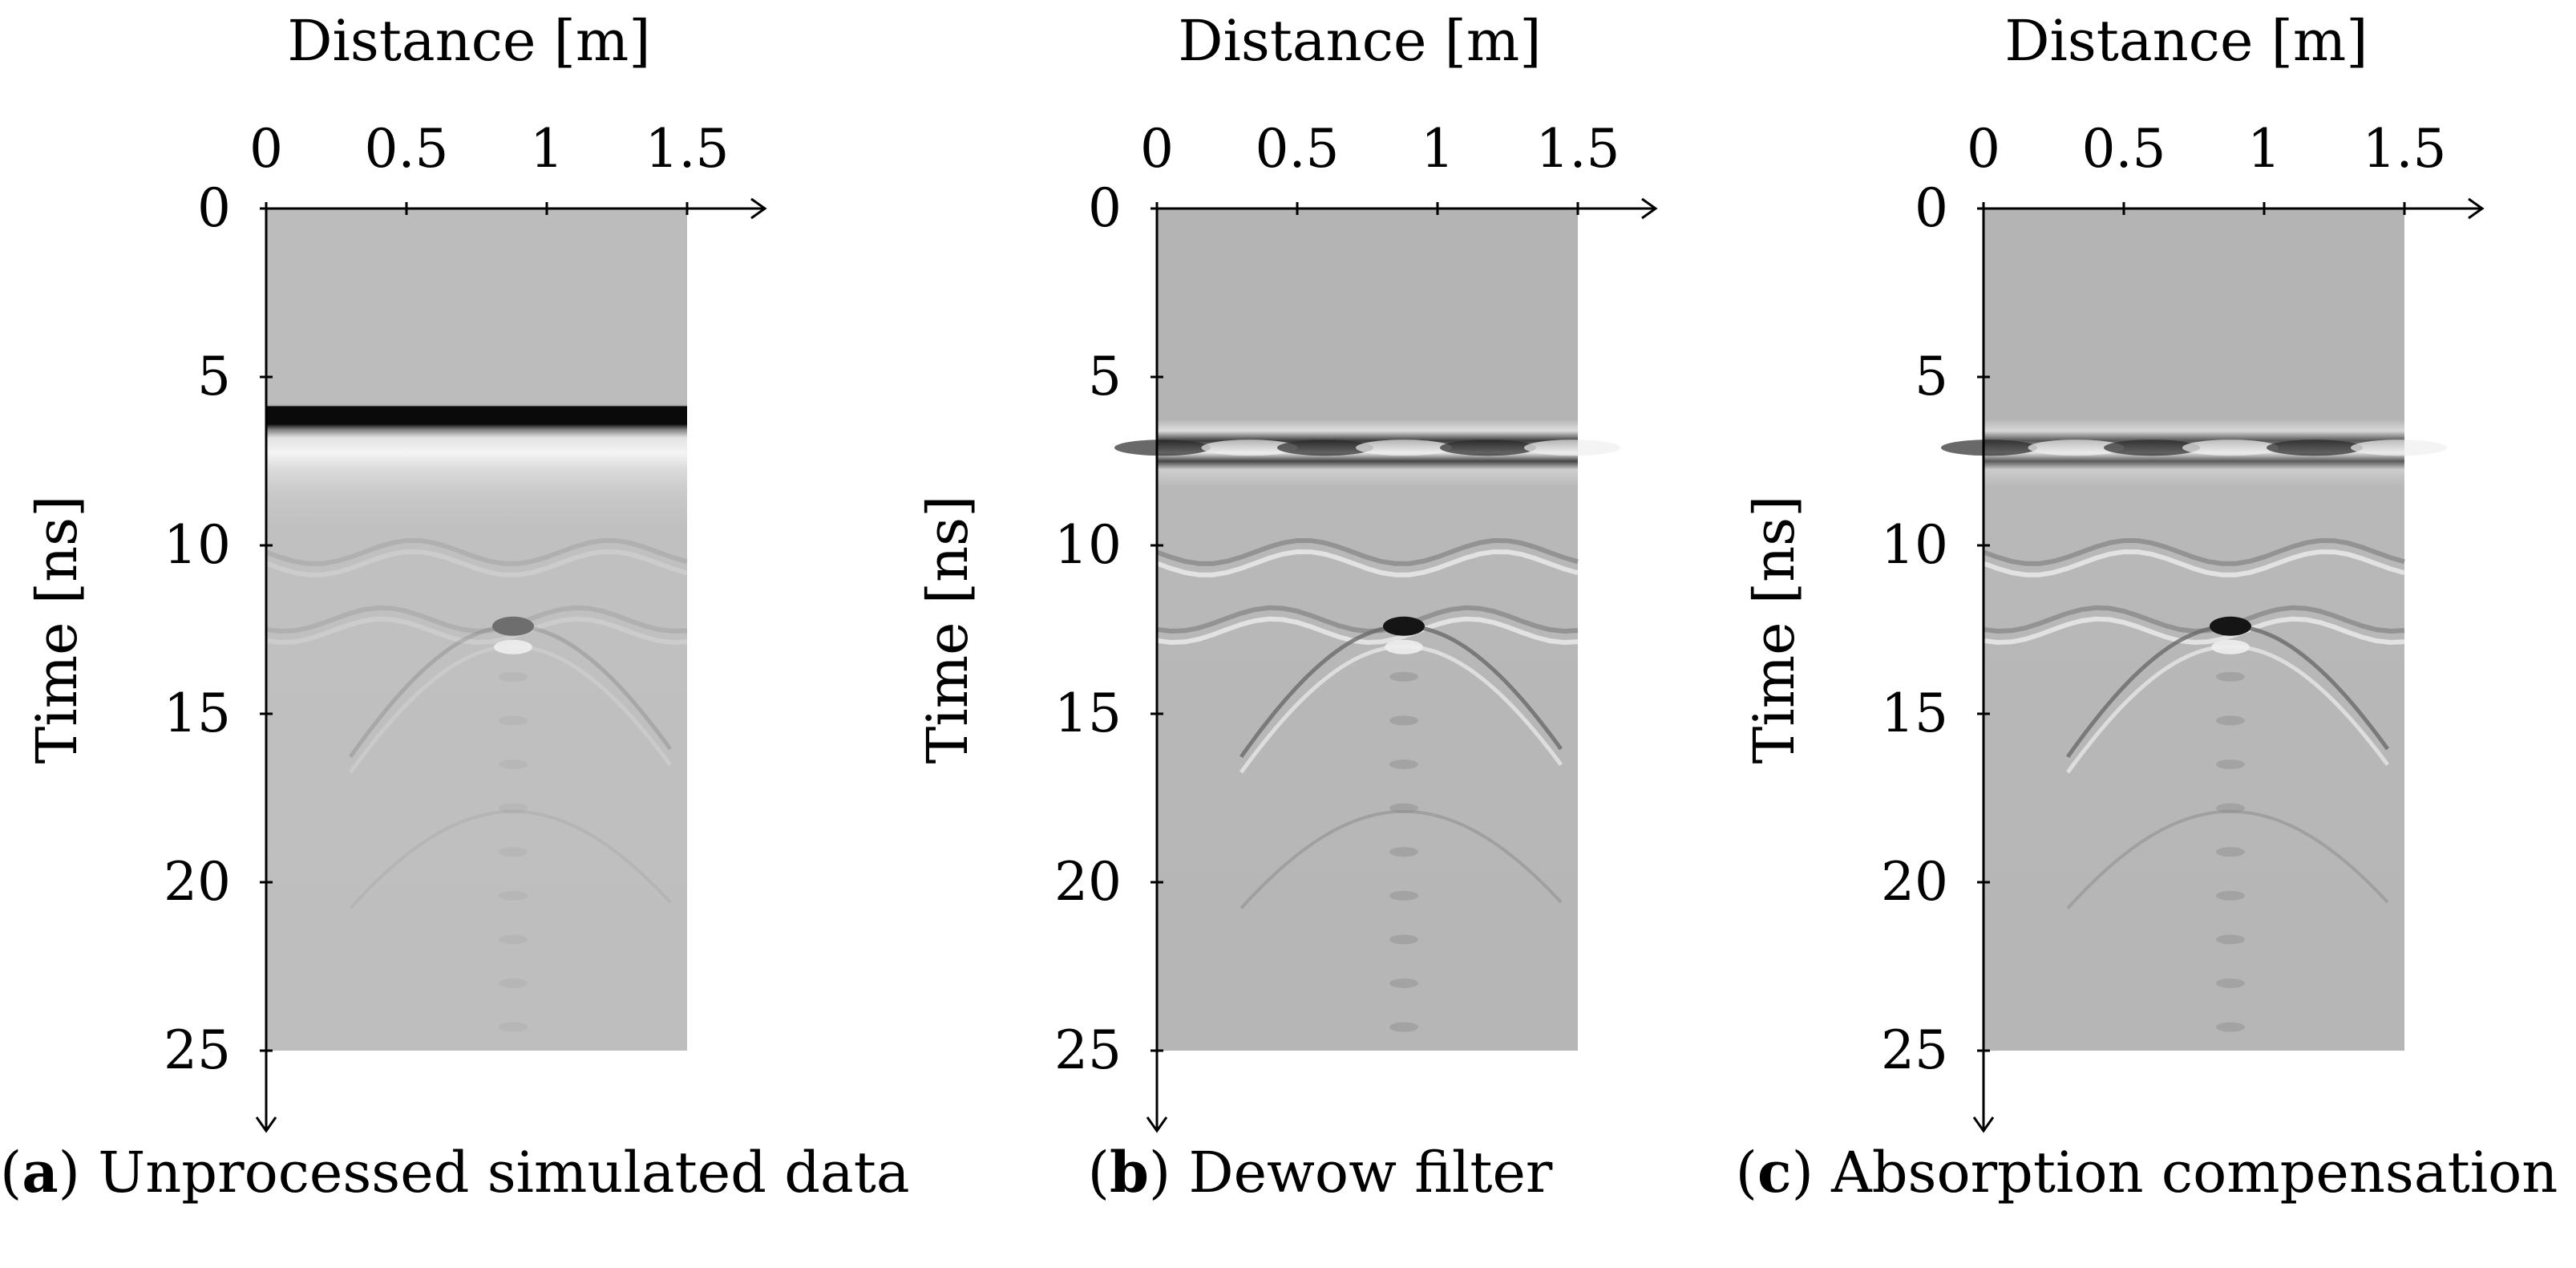 The image size is (2576, 1268). What do you see at coordinates (2146, 1172) in the screenshot?
I see `caption-c: (c) Absorption compensation` at bounding box center [2146, 1172].